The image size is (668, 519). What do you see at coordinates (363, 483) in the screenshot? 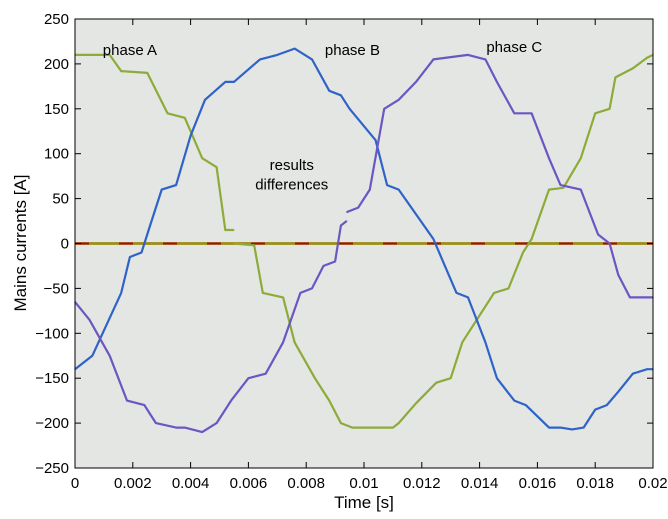
I see `x-tick-label: 0.01` at bounding box center [363, 483].